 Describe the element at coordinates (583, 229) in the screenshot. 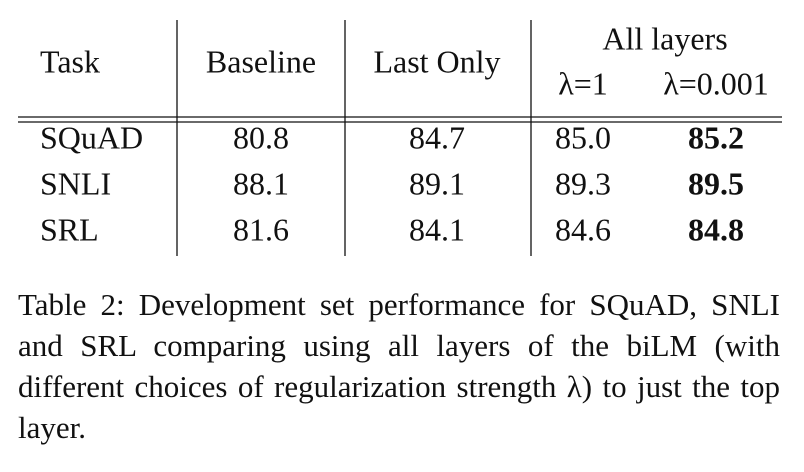

I see `cell: 84.6` at that location.